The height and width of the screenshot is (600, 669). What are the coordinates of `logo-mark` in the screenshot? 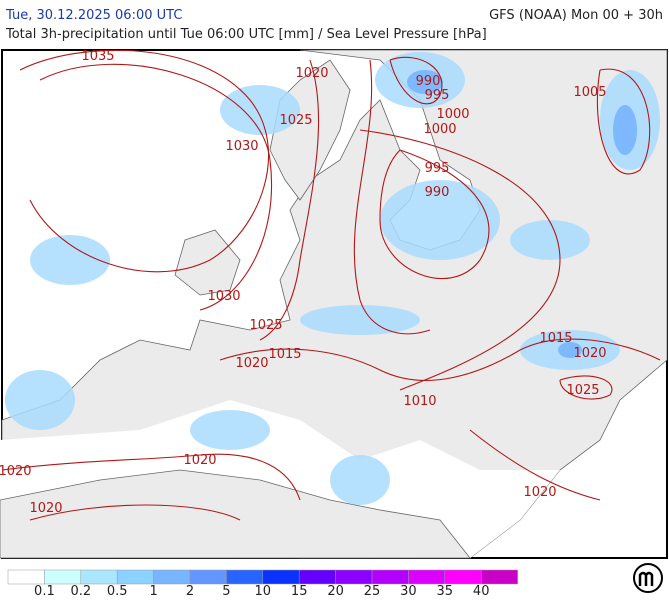 It's located at (646, 578).